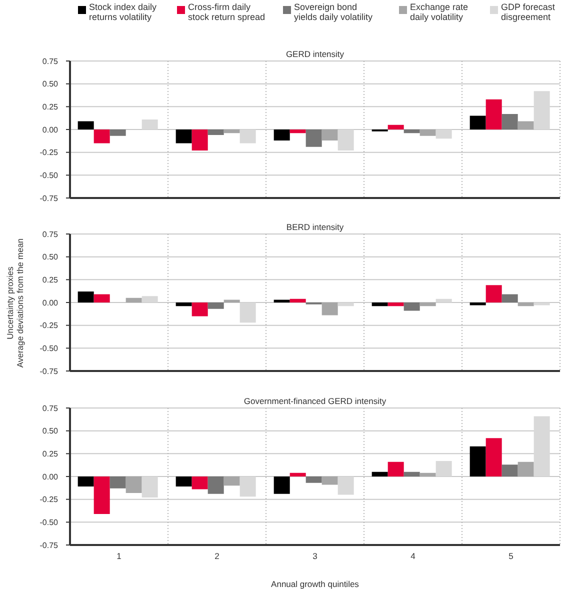 This screenshot has width=561, height=589. Describe the element at coordinates (315, 227) in the screenshot. I see `chart-title: BERD intensity` at that location.